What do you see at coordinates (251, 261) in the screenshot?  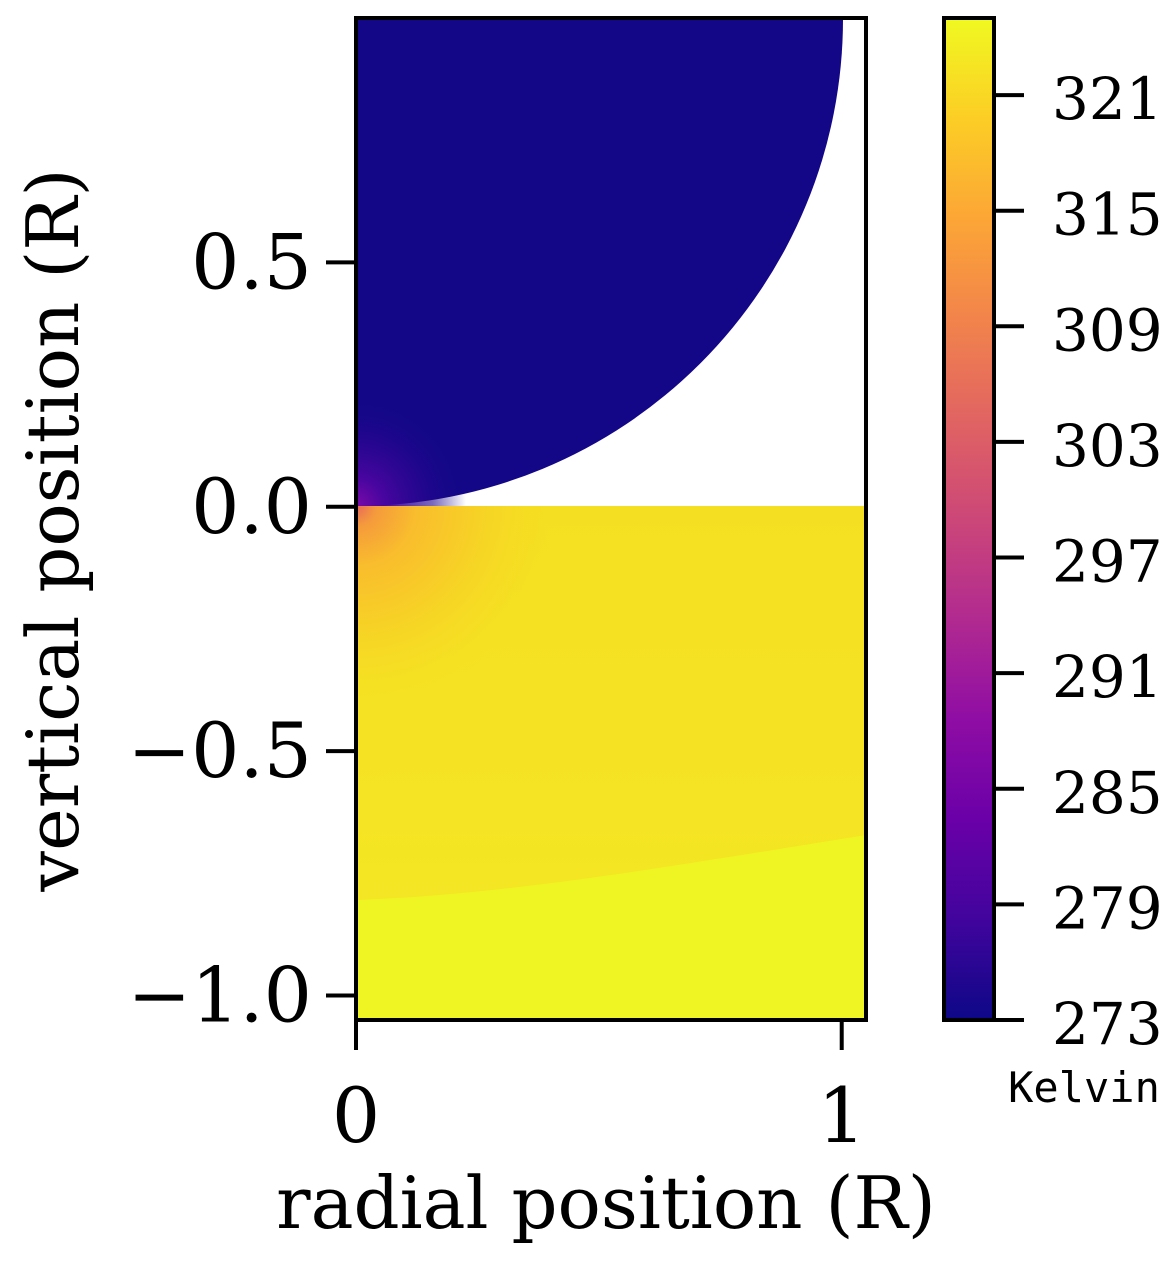 I see `y-tick-label: 0.5` at bounding box center [251, 261].